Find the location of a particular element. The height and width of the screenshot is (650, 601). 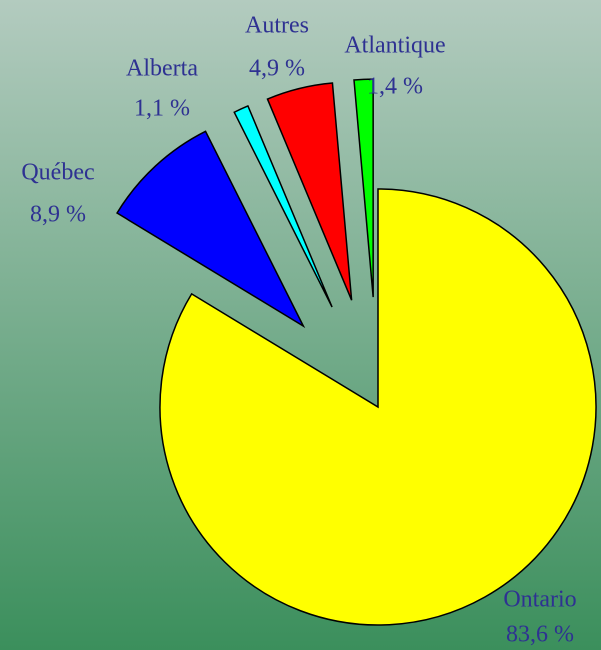

slice-label: Québec is located at coordinates (57, 173).